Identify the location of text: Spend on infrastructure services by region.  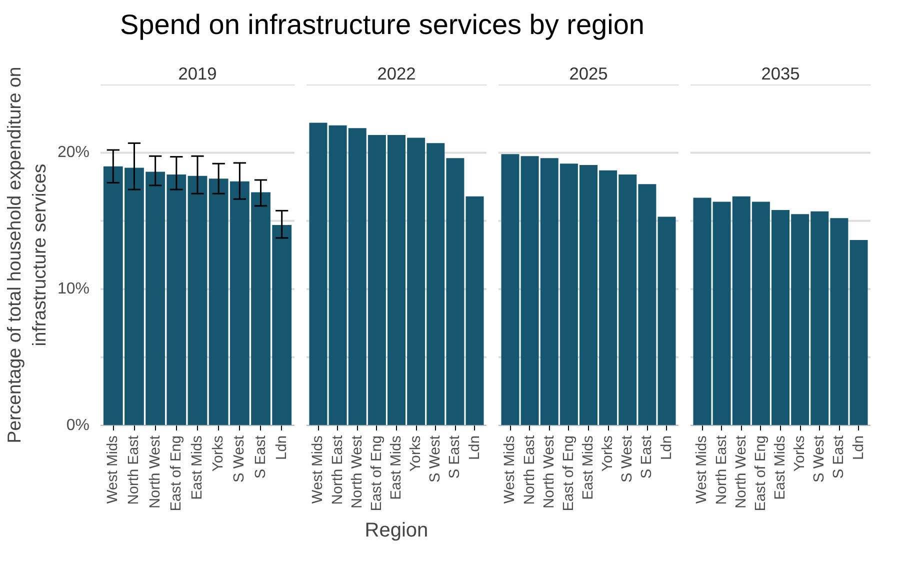
(382, 25).